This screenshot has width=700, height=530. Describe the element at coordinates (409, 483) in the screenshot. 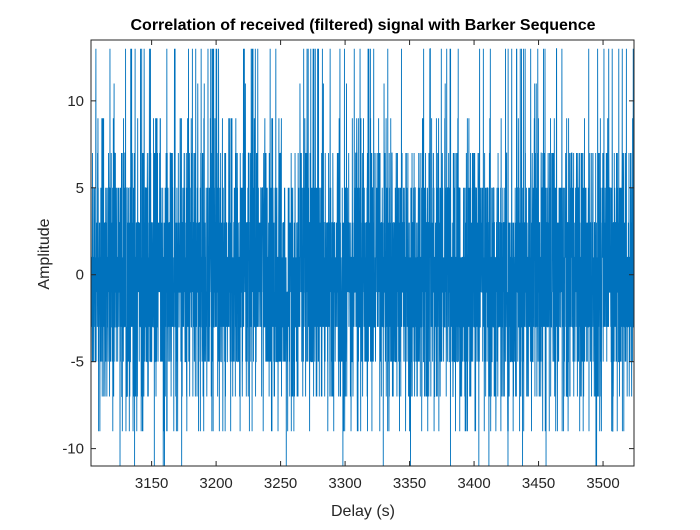

I see `x-tick-label: 3350` at that location.